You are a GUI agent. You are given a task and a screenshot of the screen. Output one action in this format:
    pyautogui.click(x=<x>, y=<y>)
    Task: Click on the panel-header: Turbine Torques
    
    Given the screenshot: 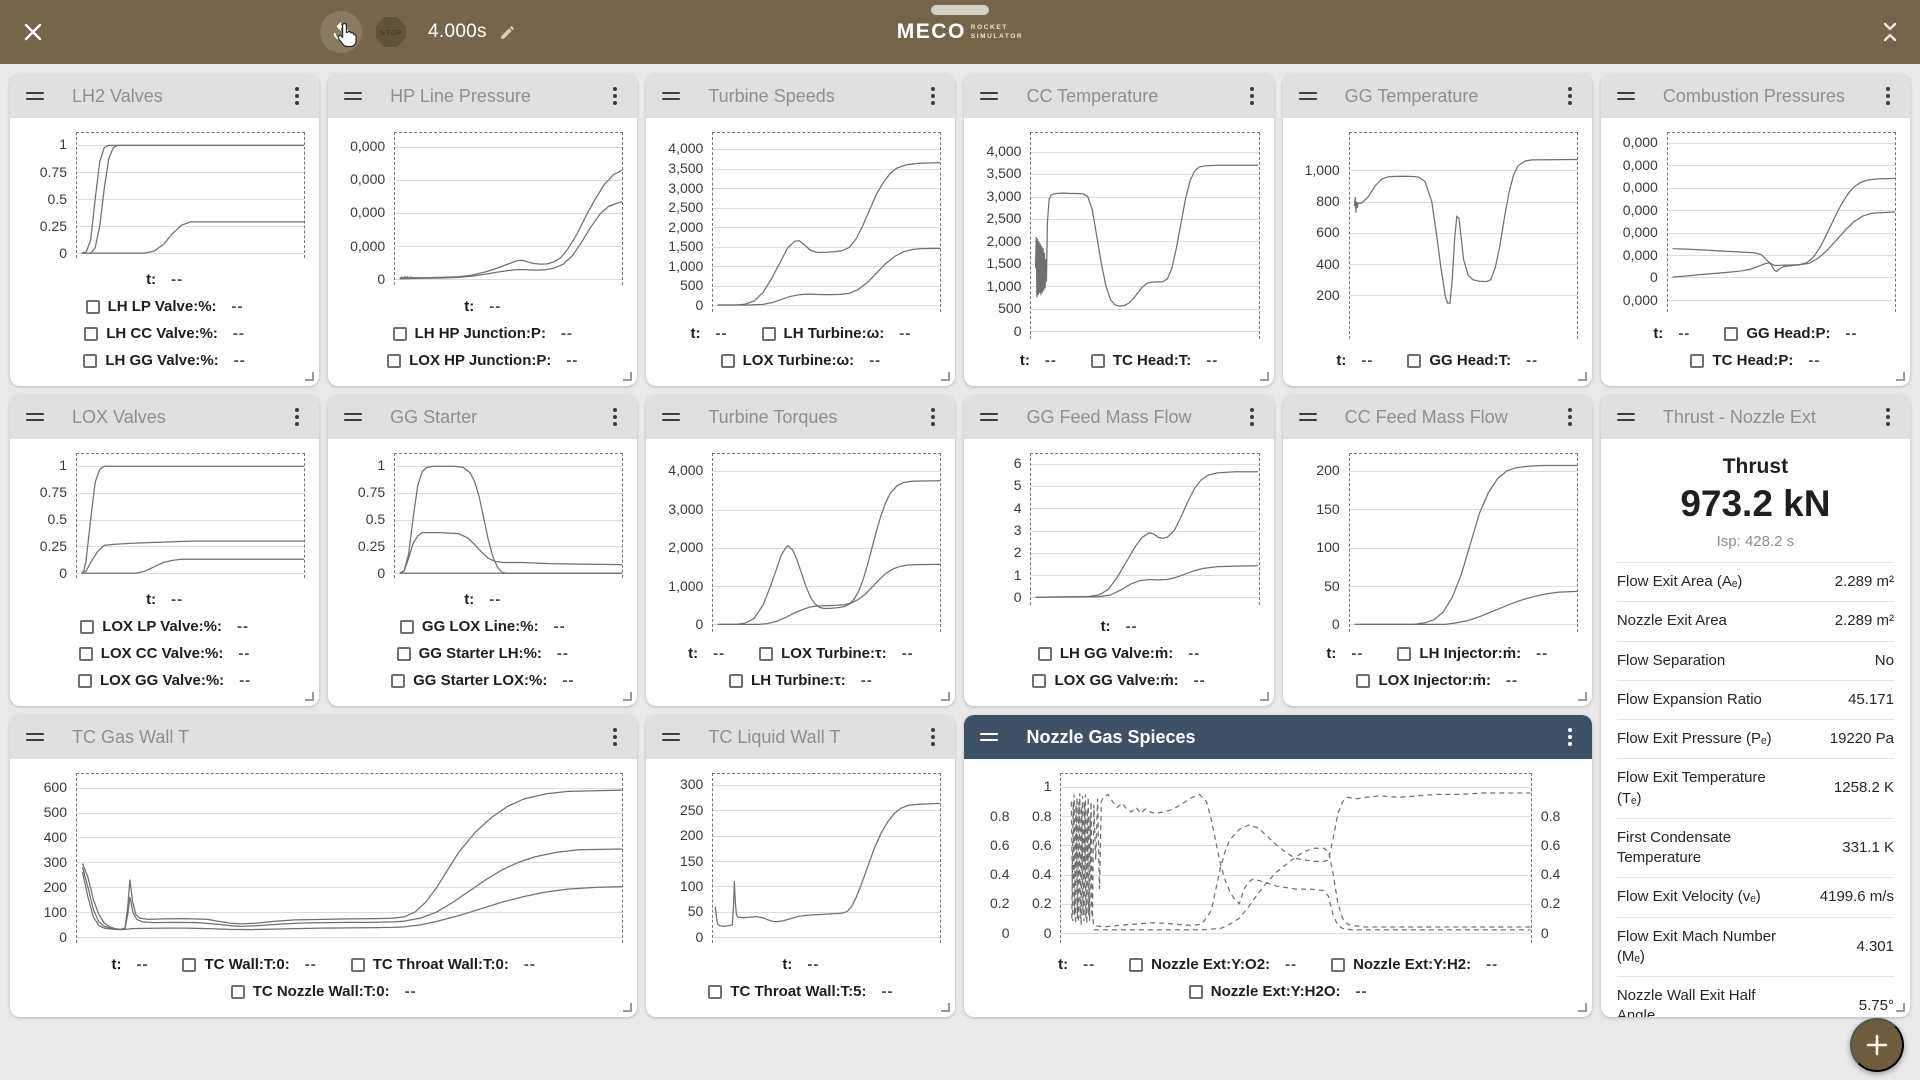 What is the action you would take?
    pyautogui.click(x=801, y=417)
    